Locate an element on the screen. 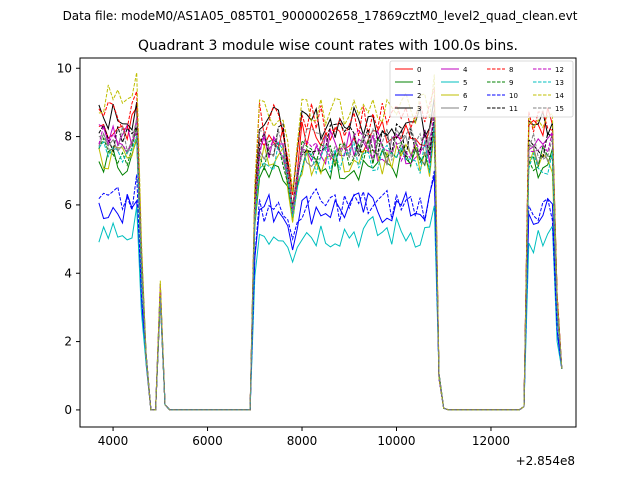 This screenshot has width=640, height=480. legend-label-10: 10 is located at coordinates (513, 96).